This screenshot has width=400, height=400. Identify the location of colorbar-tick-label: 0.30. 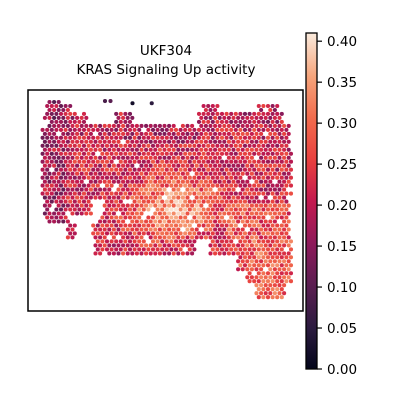
(342, 124).